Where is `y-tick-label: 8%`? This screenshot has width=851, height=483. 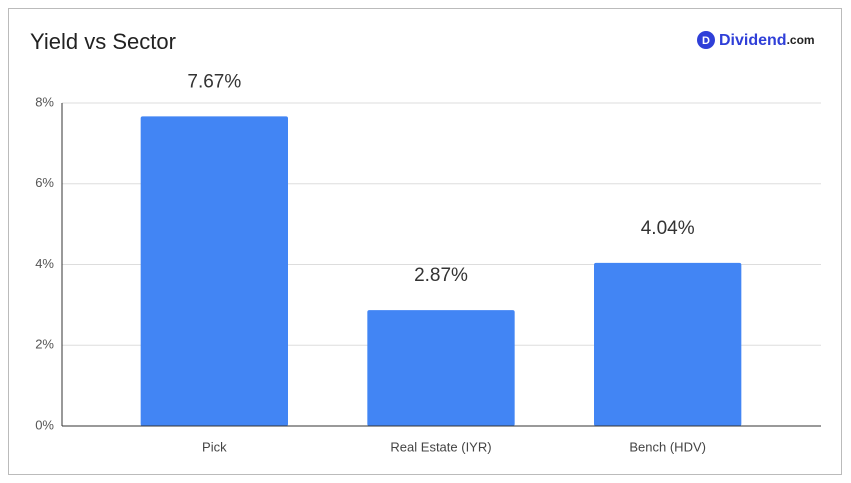
y-tick-label: 8% is located at coordinates (44, 101).